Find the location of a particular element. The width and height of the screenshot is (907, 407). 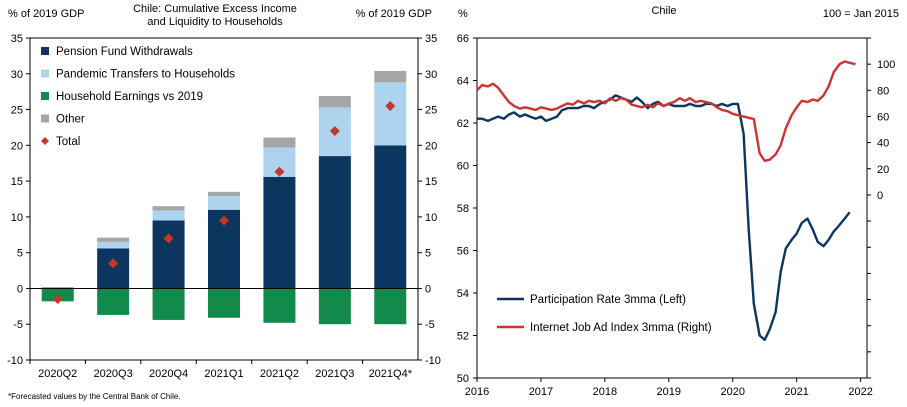

right-chart-ytick-label: 54 is located at coordinates (463, 294).